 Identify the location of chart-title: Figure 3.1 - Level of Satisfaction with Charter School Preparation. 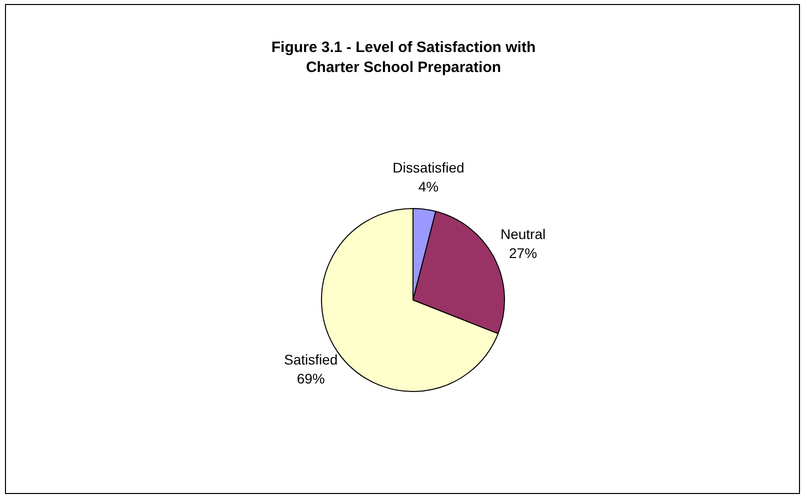
(403, 58).